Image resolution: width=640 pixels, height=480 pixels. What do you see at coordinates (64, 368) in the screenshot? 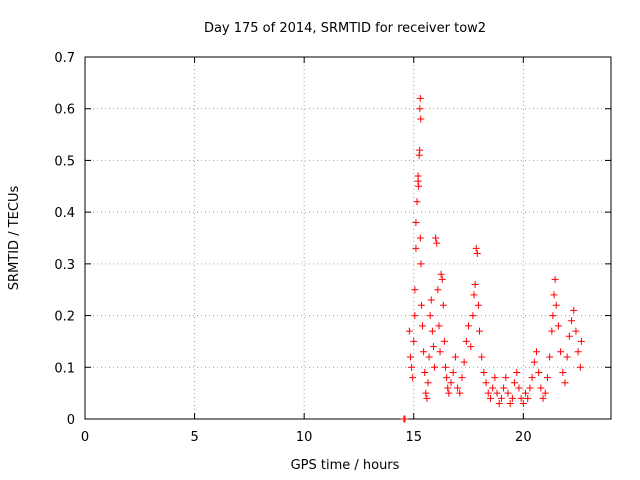
I see `y-tick-label: 0.1` at bounding box center [64, 368].